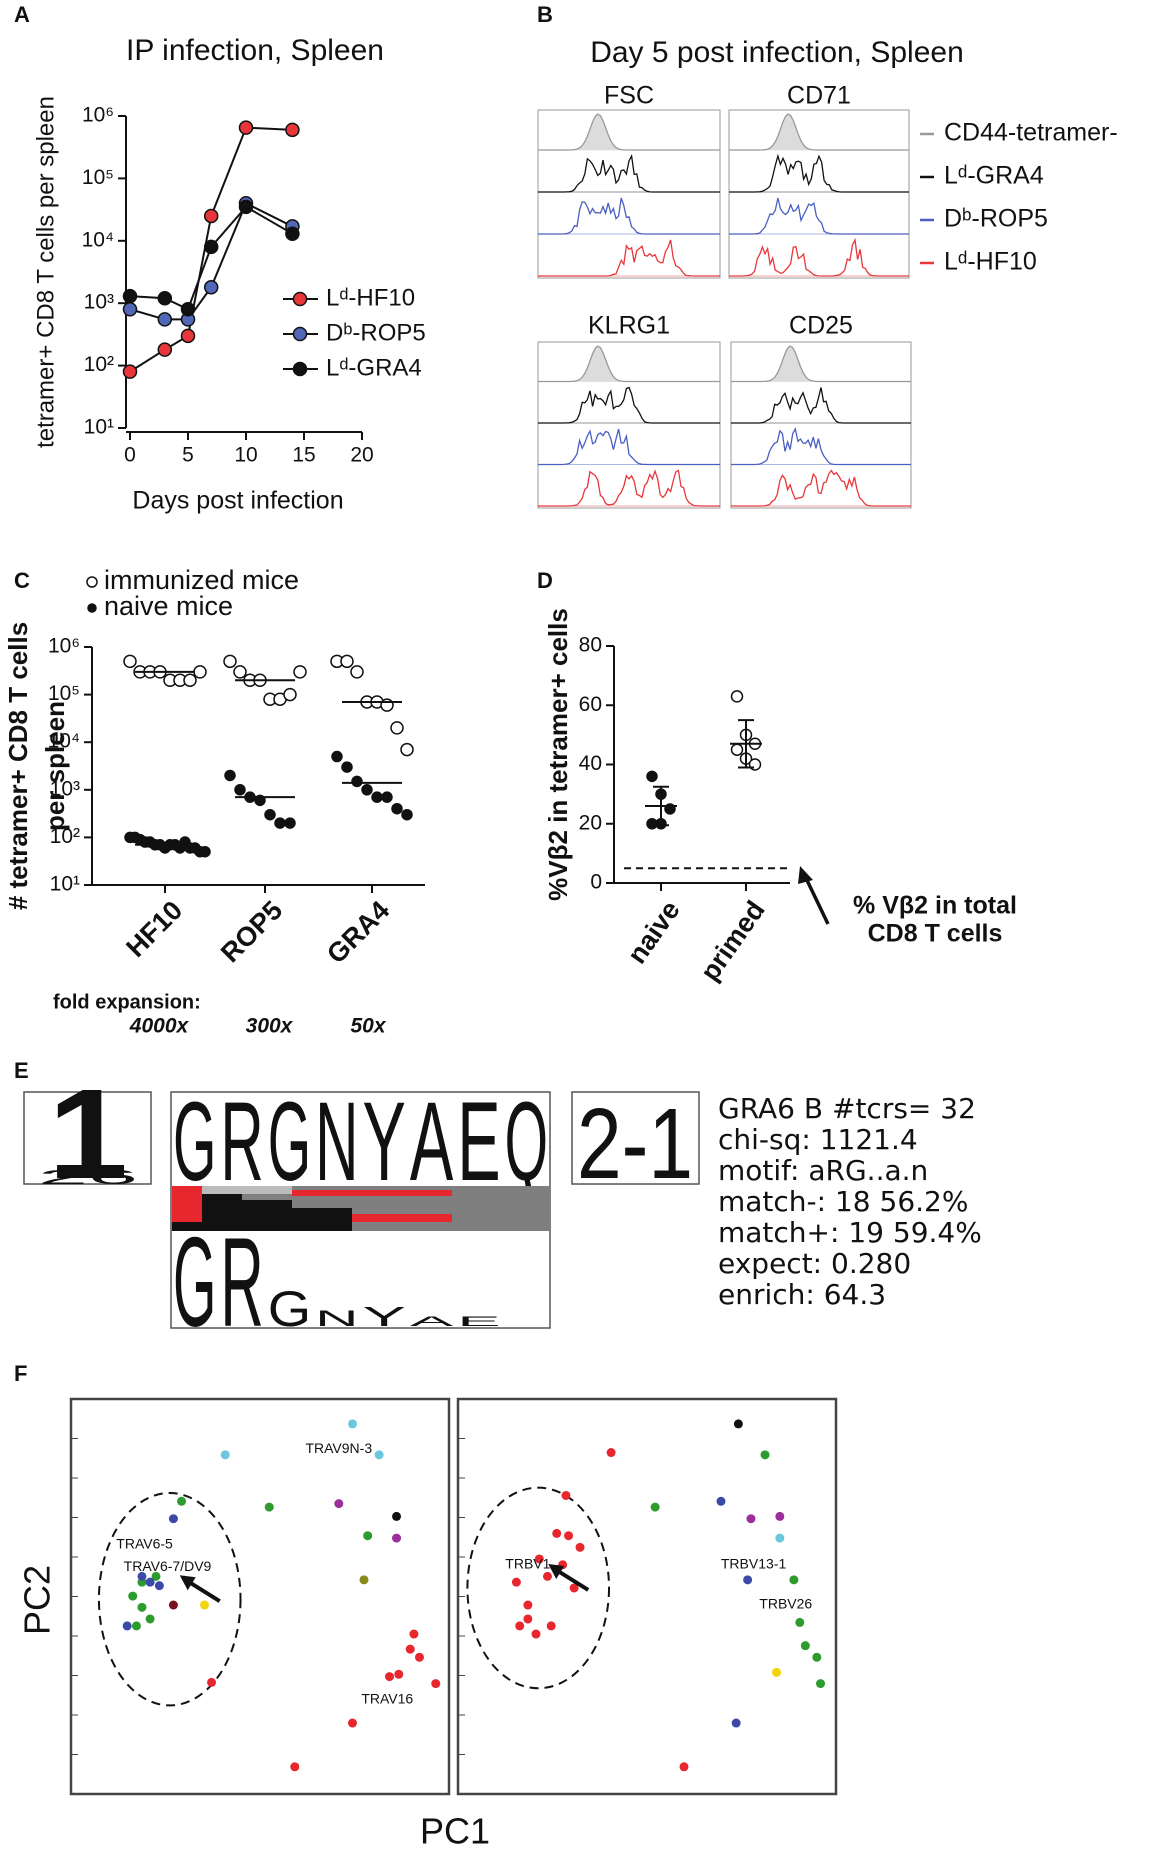 This screenshot has width=1151, height=1852. I want to click on annotation: % Vβ2 in total, so click(935, 906).